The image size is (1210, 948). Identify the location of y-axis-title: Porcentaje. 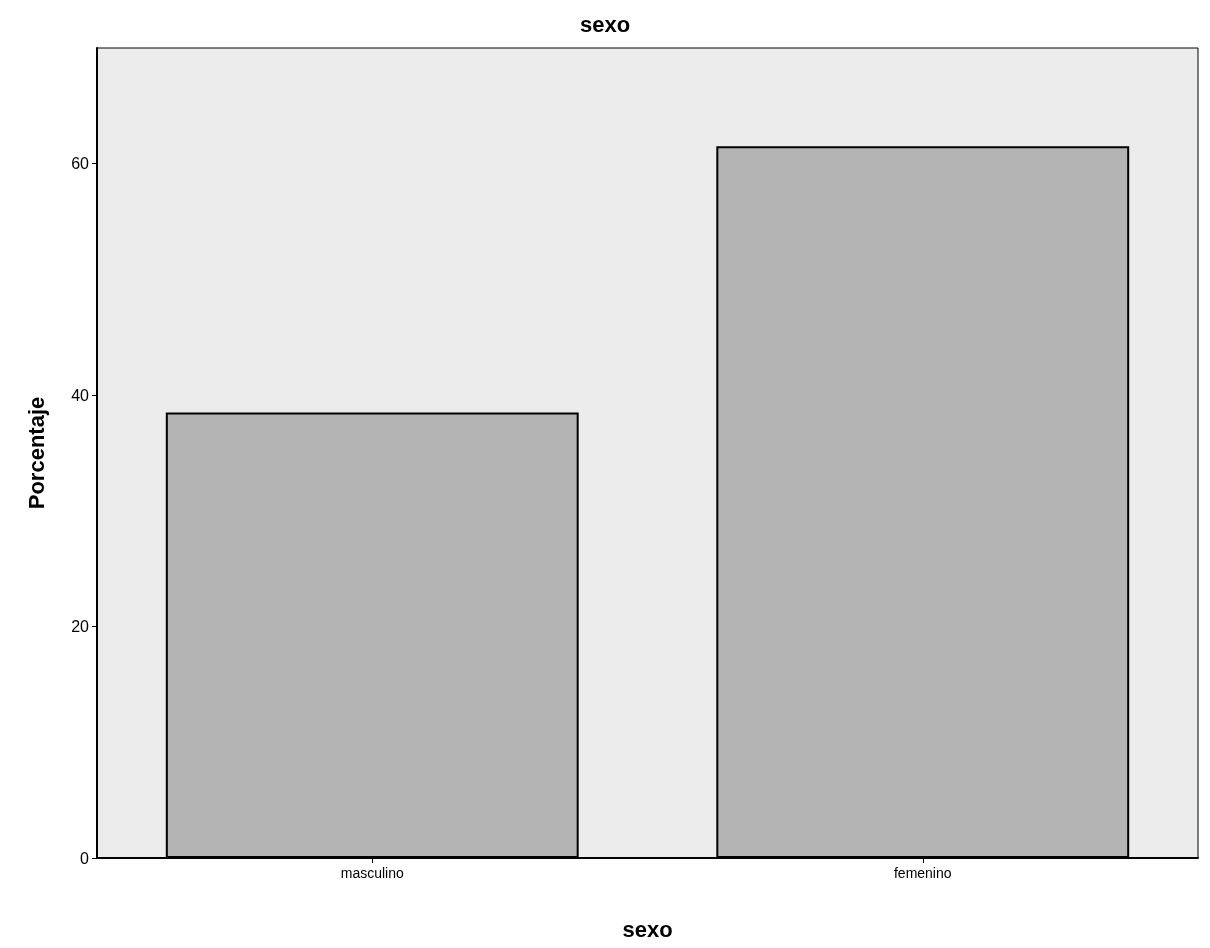
(36, 453).